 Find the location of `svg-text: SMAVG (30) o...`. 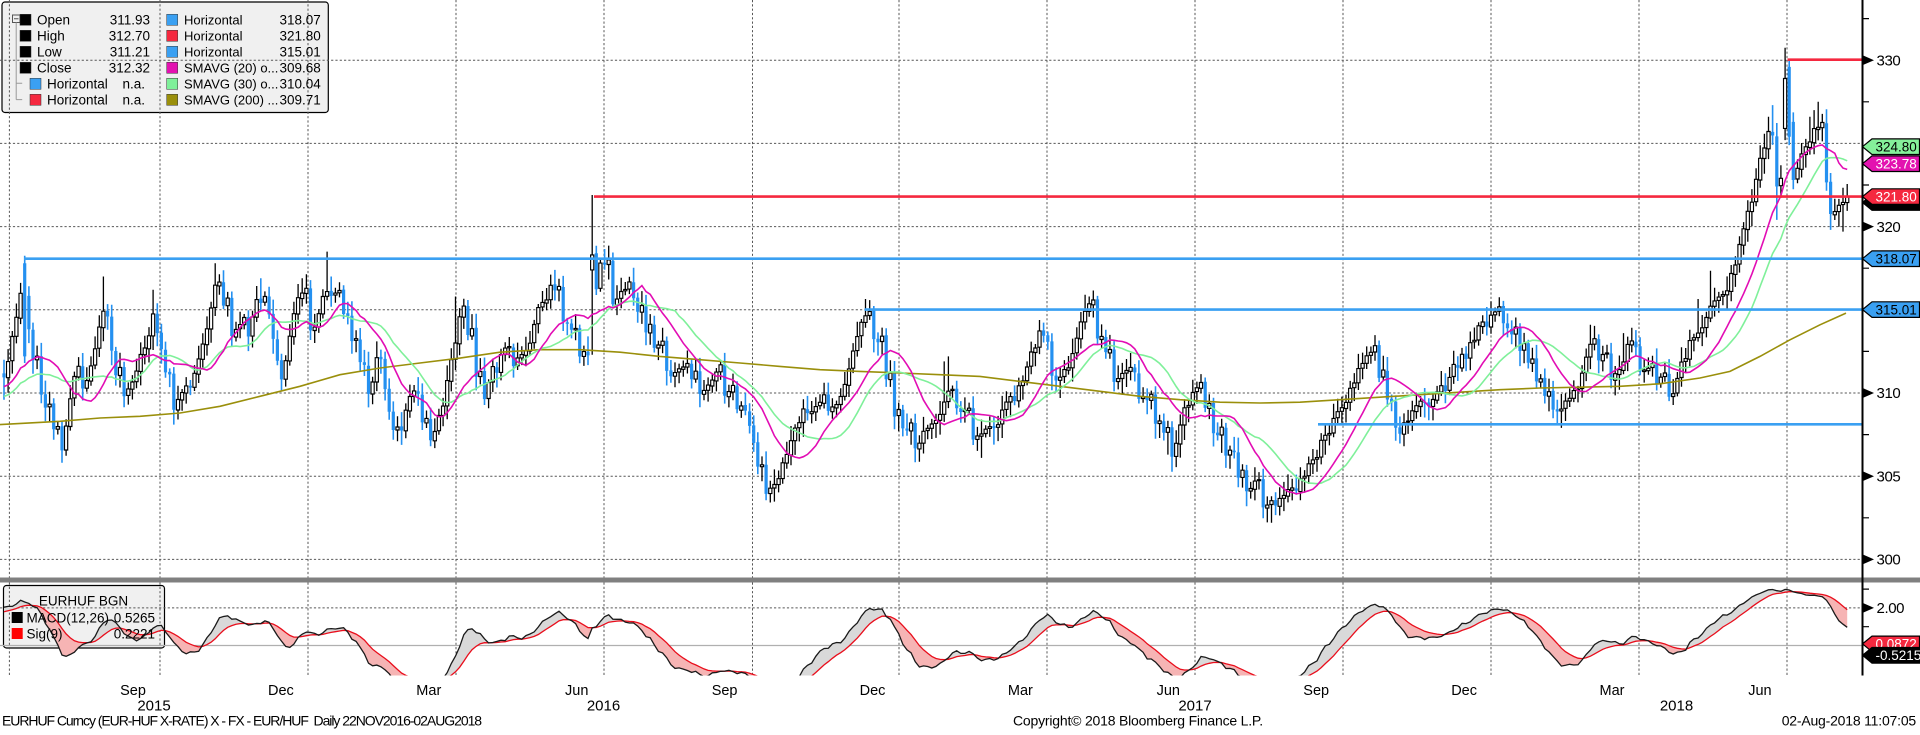

svg-text: SMAVG (30) o... is located at coordinates (231, 84).